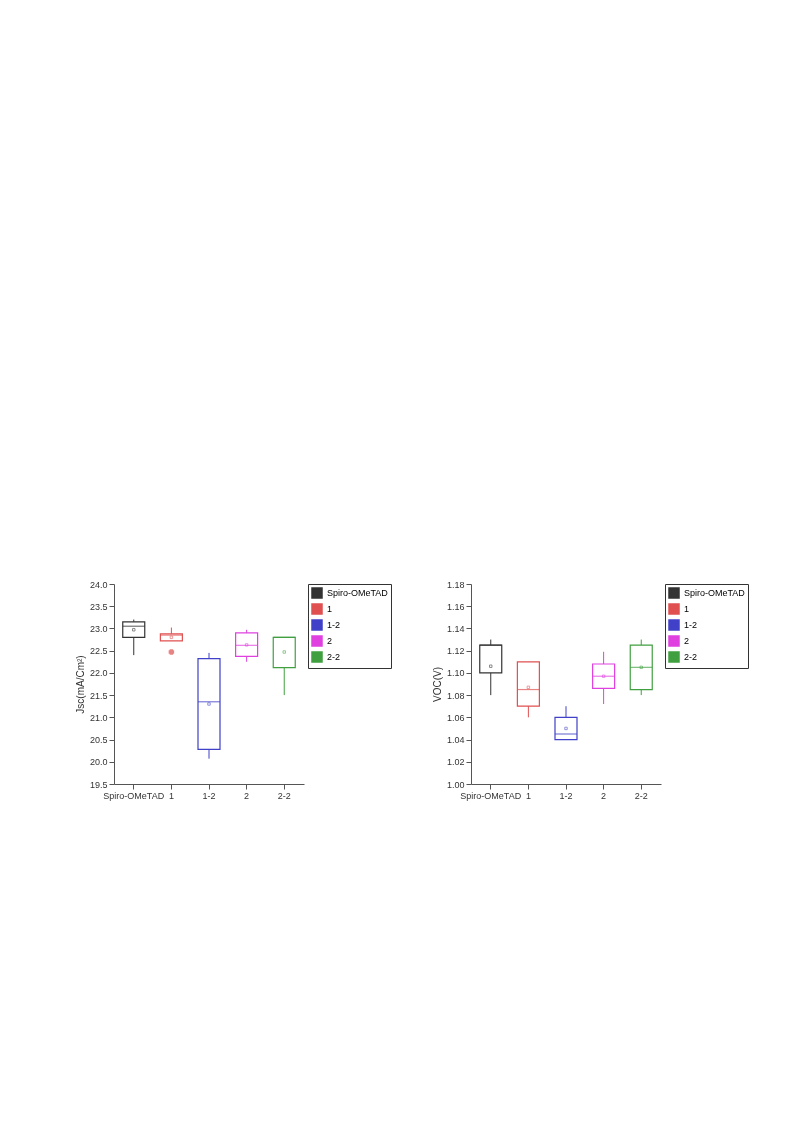 This screenshot has width=793, height=1121. I want to click on y-axis-title: VOC(V), so click(437, 684).